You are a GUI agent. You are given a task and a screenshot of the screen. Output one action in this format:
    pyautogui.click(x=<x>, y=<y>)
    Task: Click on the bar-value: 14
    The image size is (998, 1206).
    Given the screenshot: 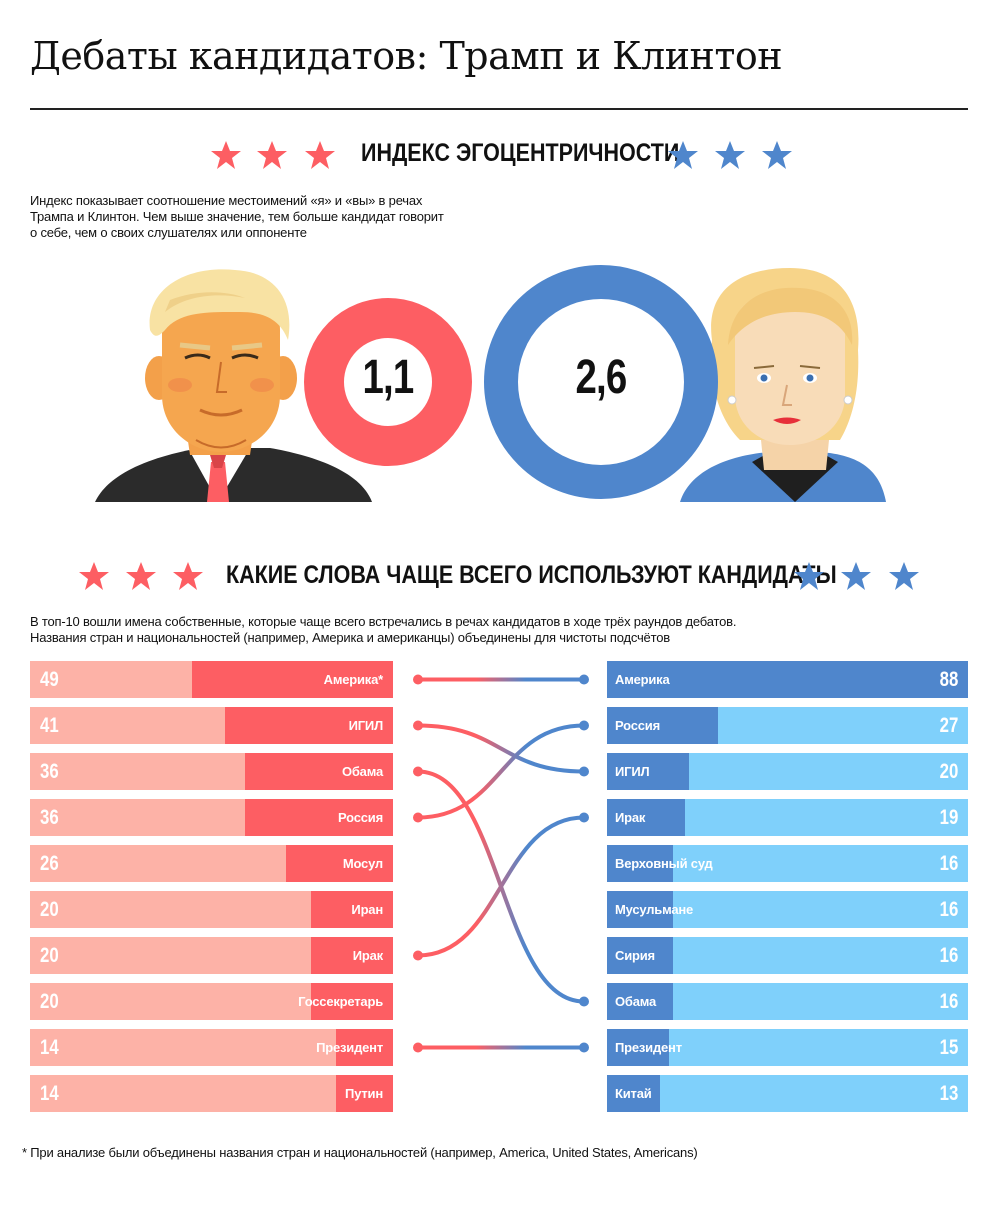 What is the action you would take?
    pyautogui.click(x=49, y=1093)
    